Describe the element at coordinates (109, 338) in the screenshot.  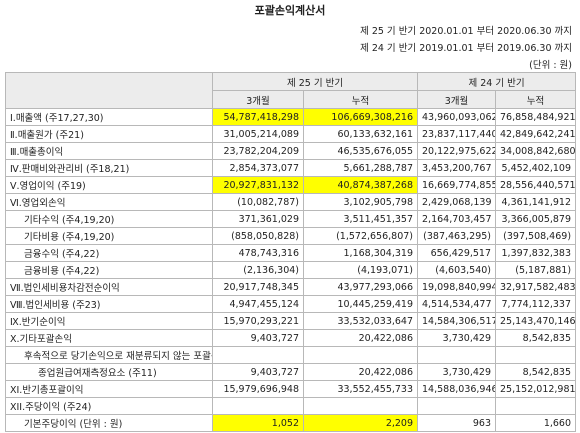
I see `row-label: Ⅹ.기타포괄손익` at that location.